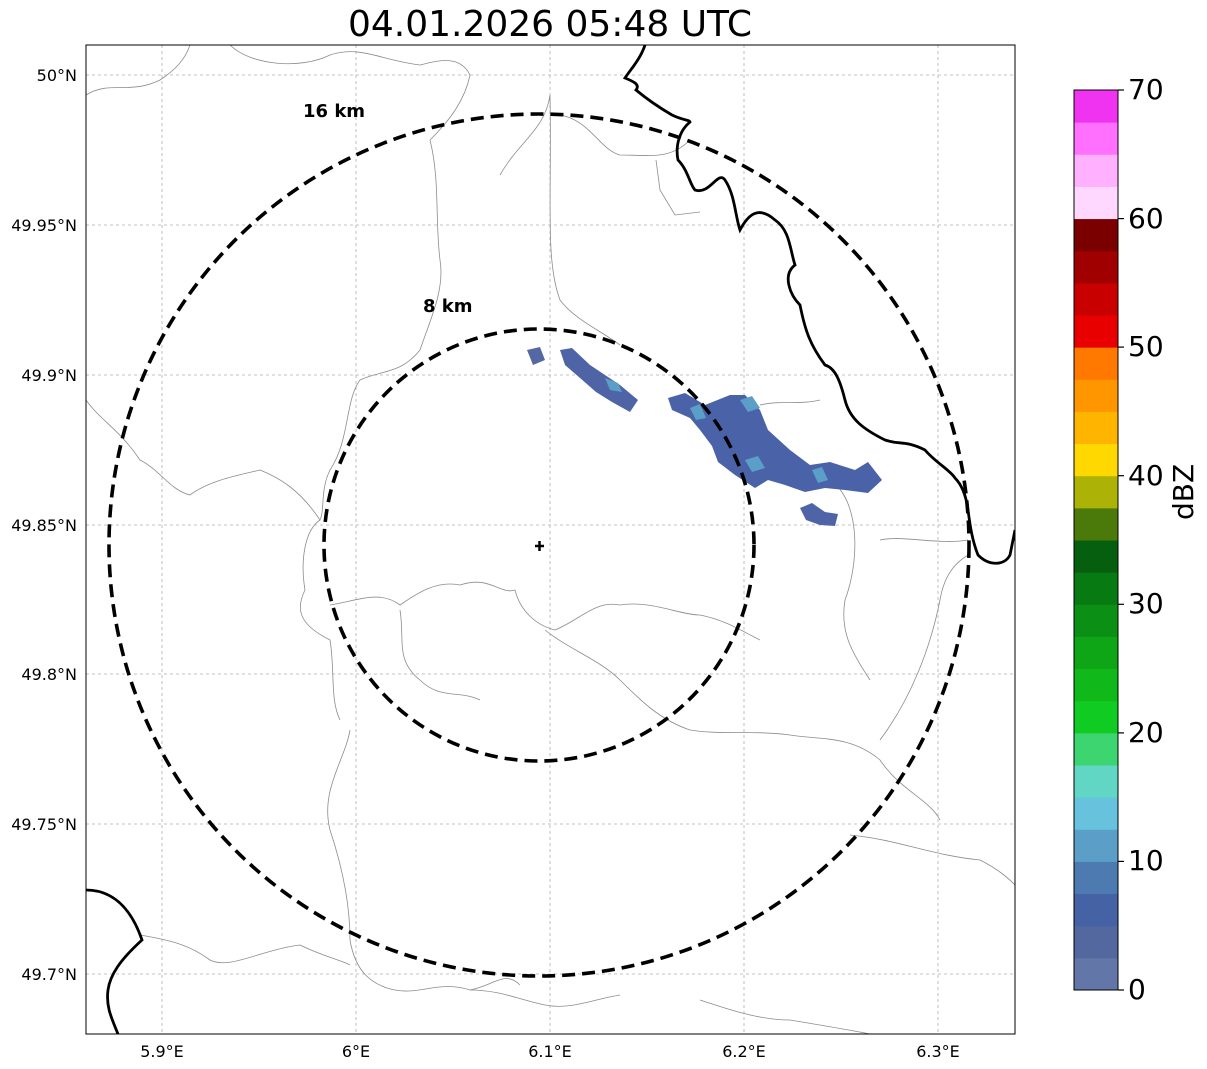 Image resolution: width=1207 pixels, height=1069 pixels. What do you see at coordinates (57, 75) in the screenshot?
I see `lat-tick-label: 50°N` at bounding box center [57, 75].